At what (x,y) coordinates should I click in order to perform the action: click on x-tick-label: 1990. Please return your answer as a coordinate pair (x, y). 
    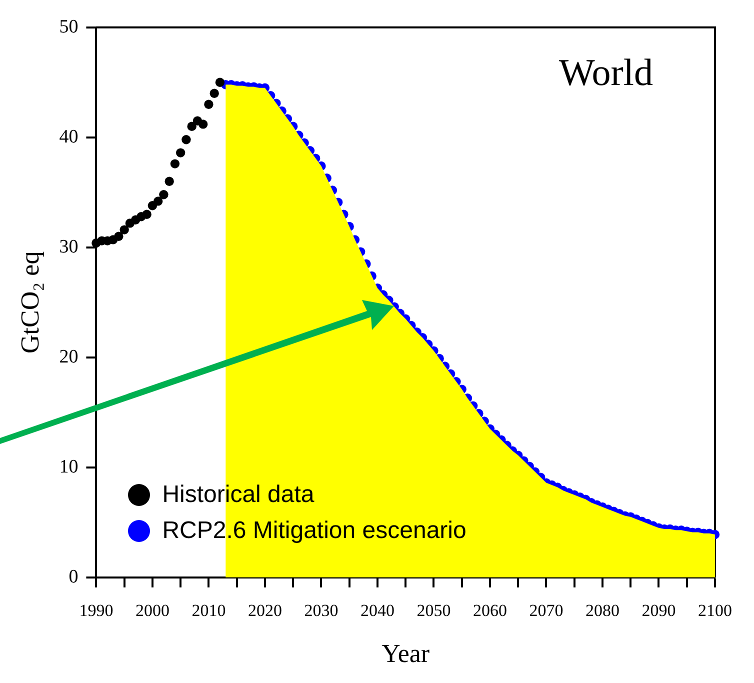
    Looking at the image, I should click on (96, 610).